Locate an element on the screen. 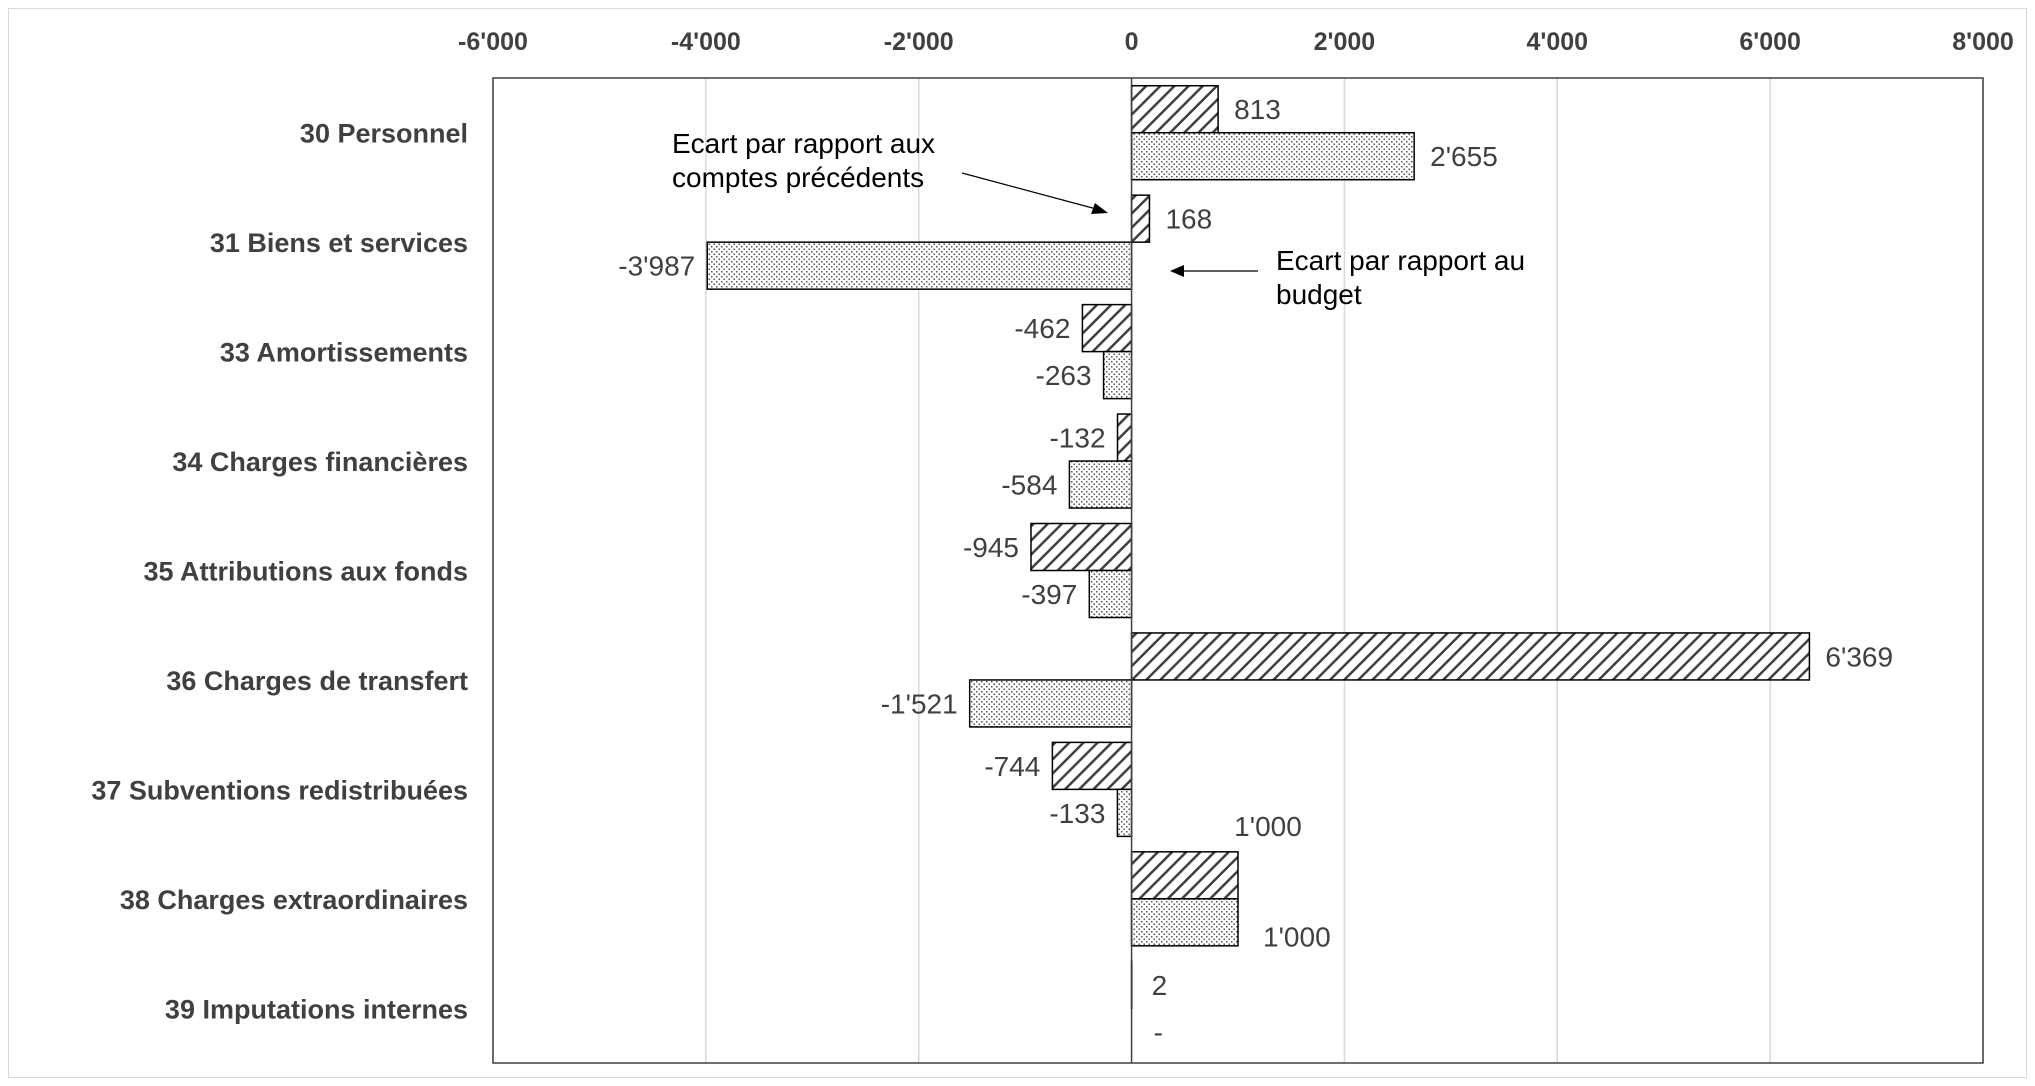  data-label: -263 is located at coordinates (1064, 375).